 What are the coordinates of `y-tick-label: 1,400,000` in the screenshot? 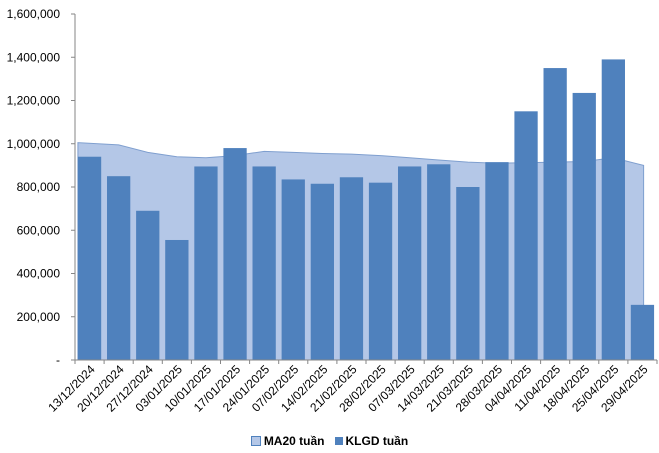 It's located at (34, 57).